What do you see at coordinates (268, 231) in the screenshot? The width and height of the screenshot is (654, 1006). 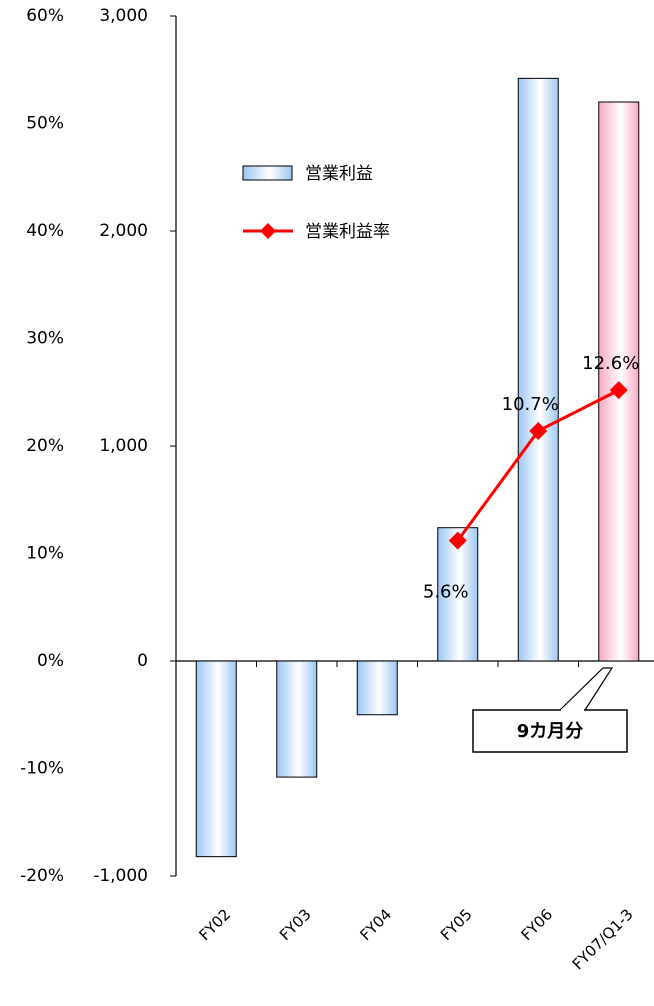 I see `legend-marker-icon` at bounding box center [268, 231].